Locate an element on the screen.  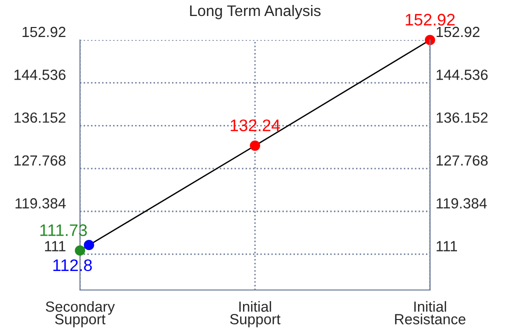
y-tick-label: 111 is located at coordinates (55, 246).